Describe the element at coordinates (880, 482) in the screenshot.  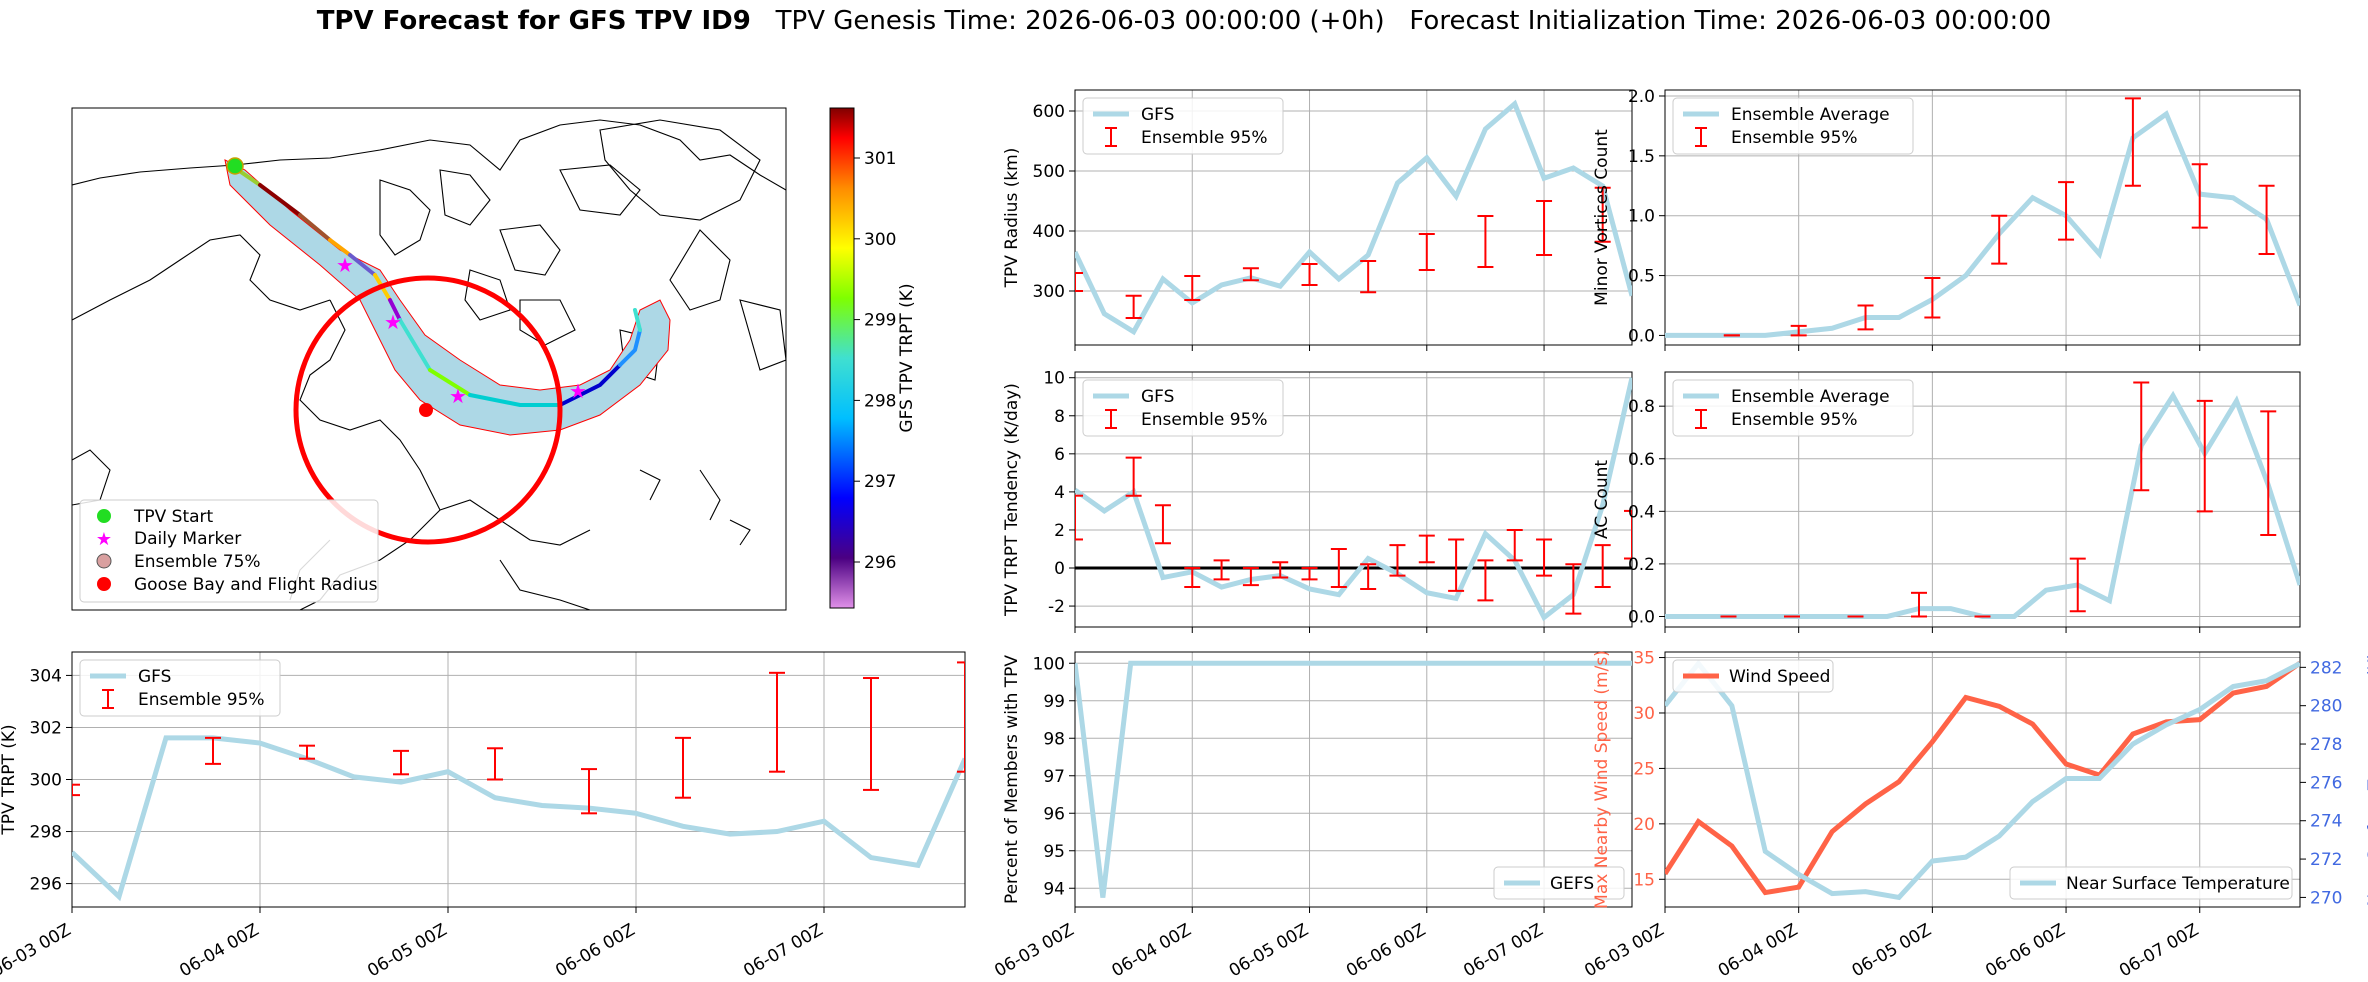
I see `colorbar-tick-label: 297` at that location.